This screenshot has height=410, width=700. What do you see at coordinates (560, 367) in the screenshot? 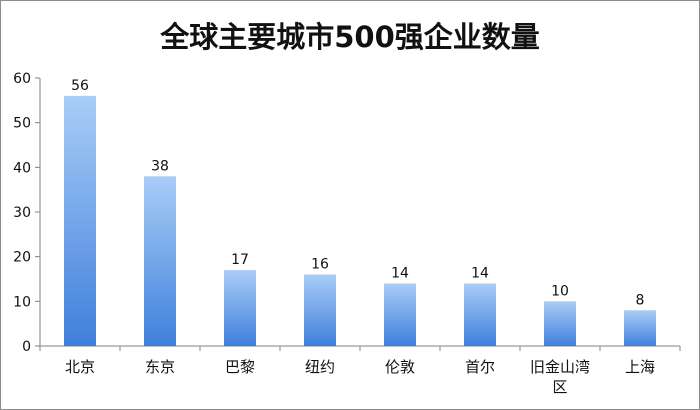
I see `x-tick-label: 旧金山湾` at bounding box center [560, 367].